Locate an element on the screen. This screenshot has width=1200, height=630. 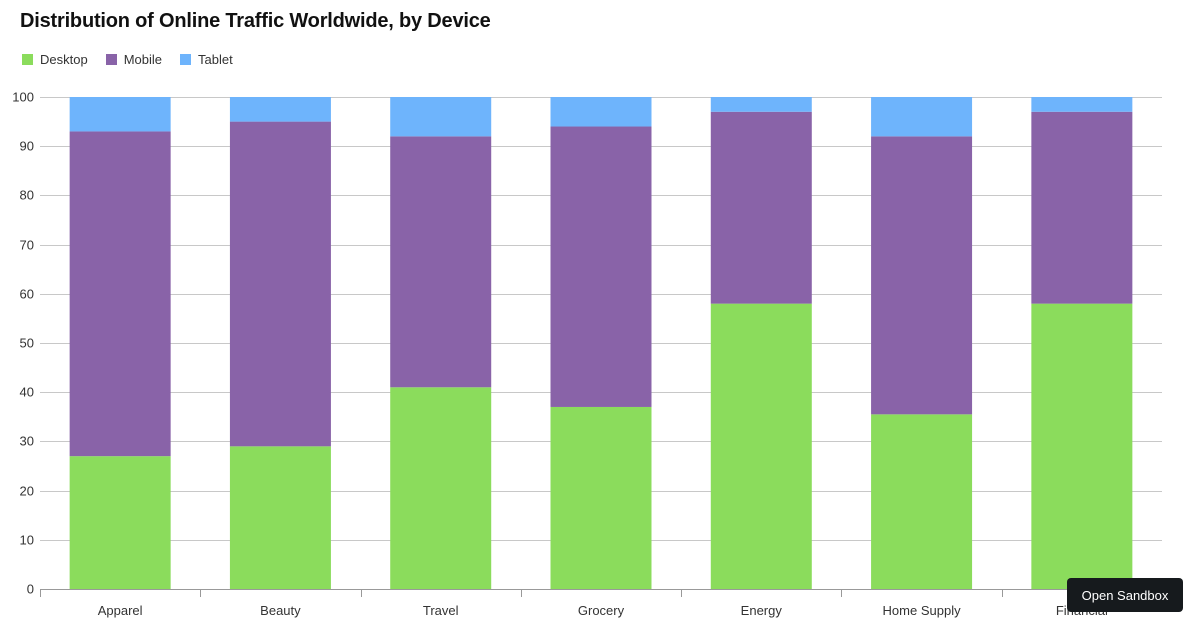
bar-mobile-travel is located at coordinates (441, 262).